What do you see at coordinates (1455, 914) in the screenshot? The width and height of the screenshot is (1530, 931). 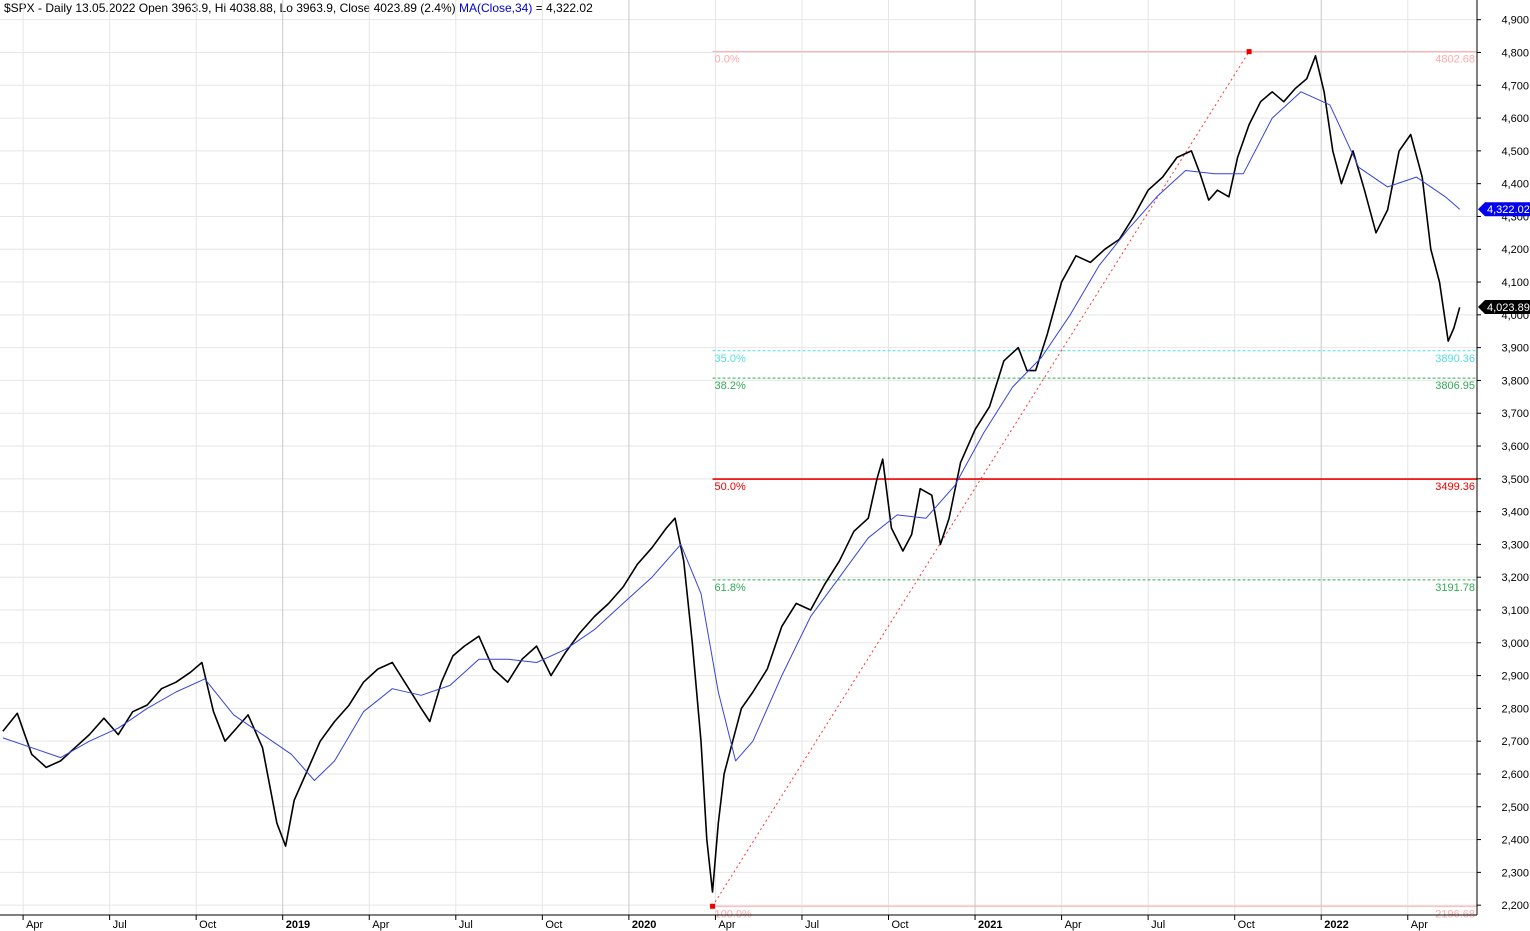 I see `fib-level-value: 2196.68` at bounding box center [1455, 914].